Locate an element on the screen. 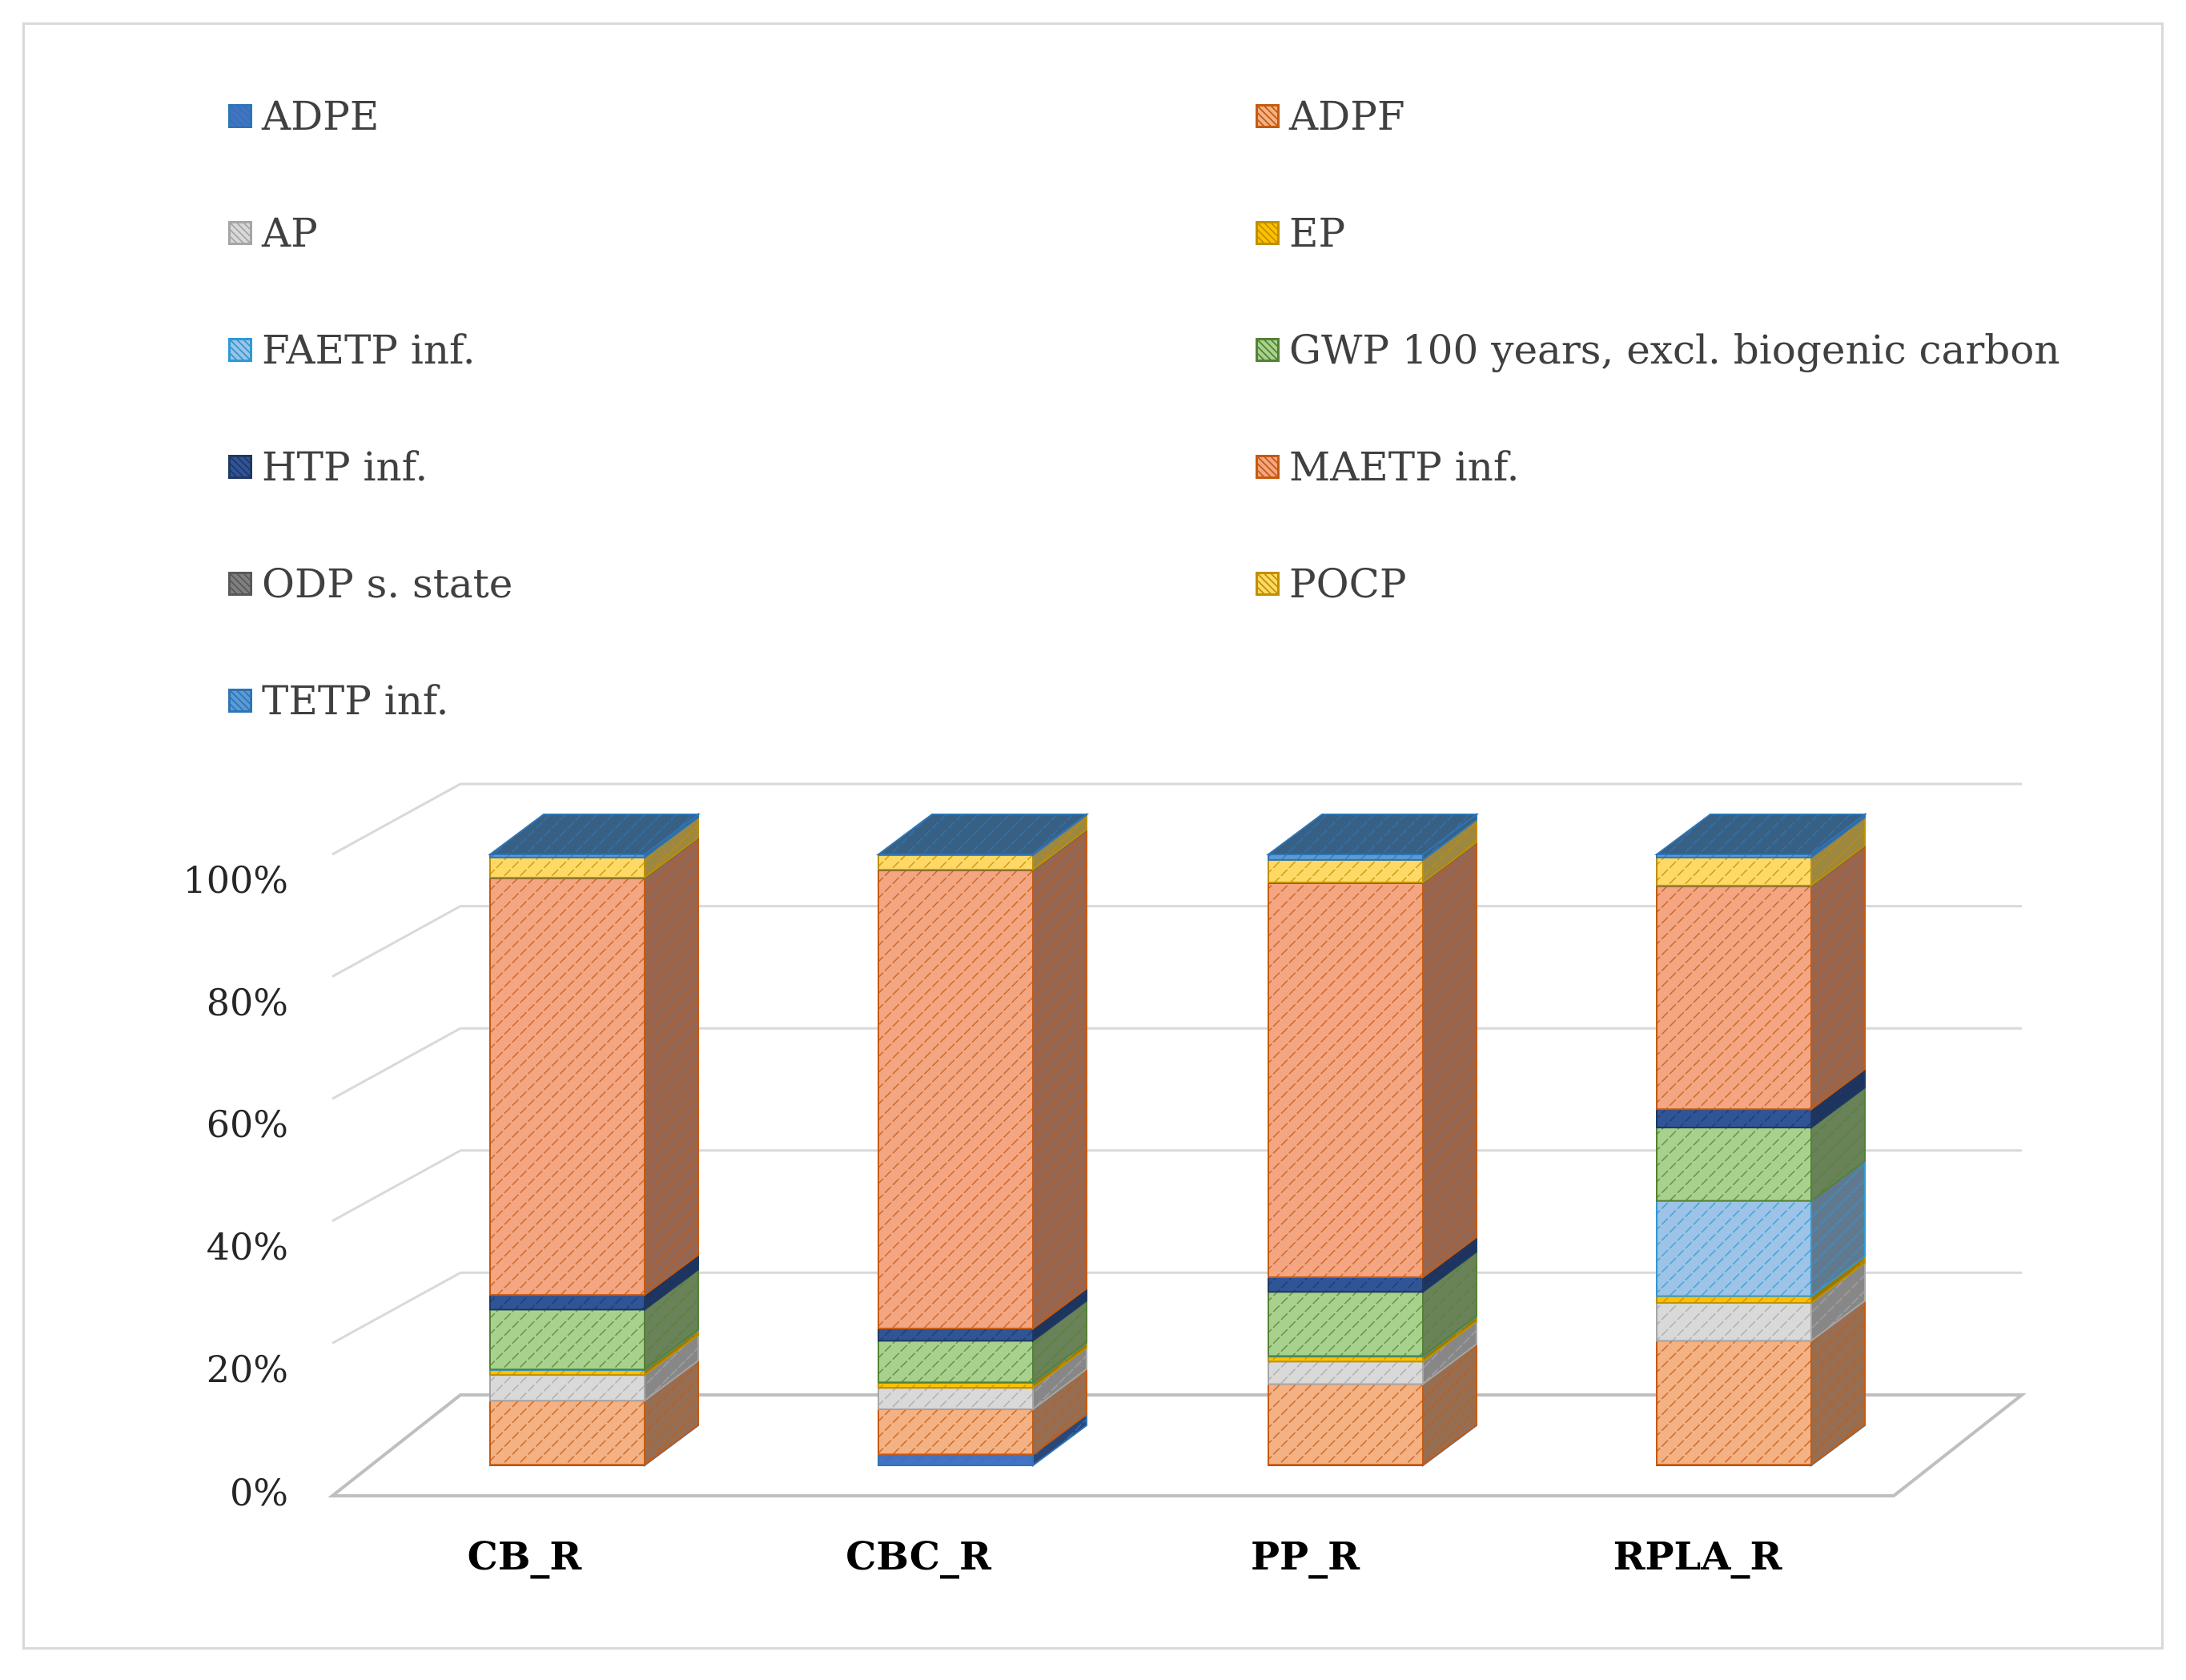 This screenshot has height=1680, width=2186. legend-item-odp-s-state: ODP s. state is located at coordinates (370, 584).